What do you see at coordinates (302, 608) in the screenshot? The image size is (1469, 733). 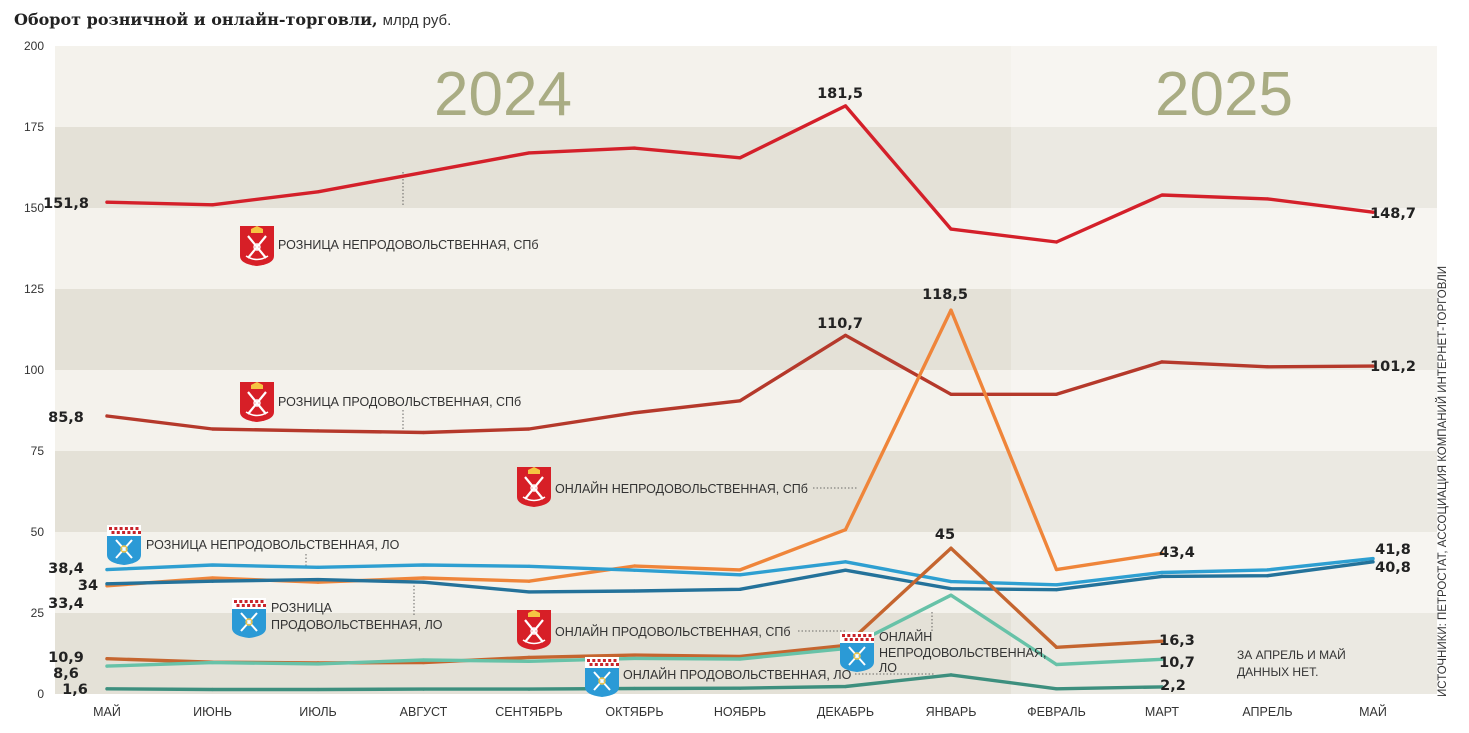 I see `series-label-retail-food-lo-line1: РОЗНИЦА` at bounding box center [302, 608].